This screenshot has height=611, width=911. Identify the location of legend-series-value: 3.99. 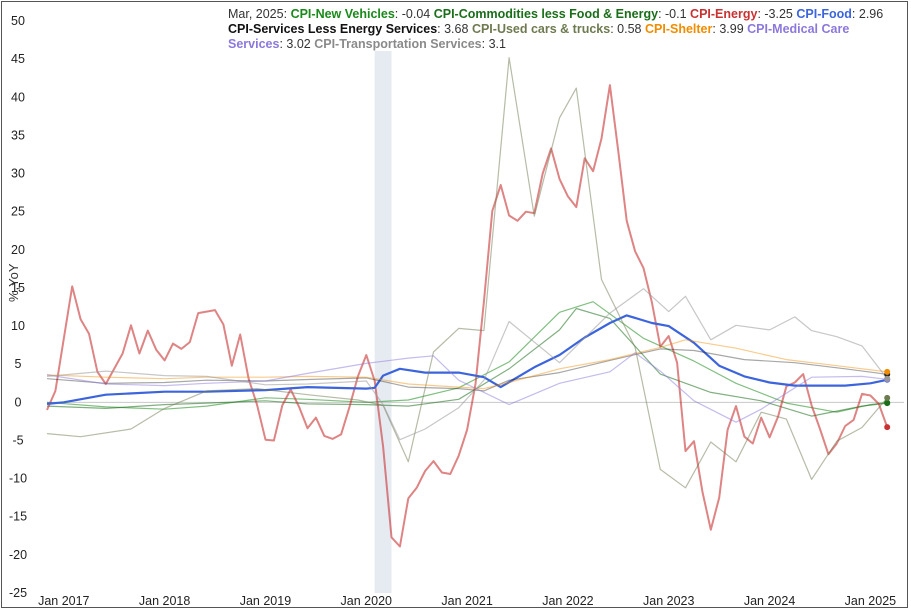
(731, 29).